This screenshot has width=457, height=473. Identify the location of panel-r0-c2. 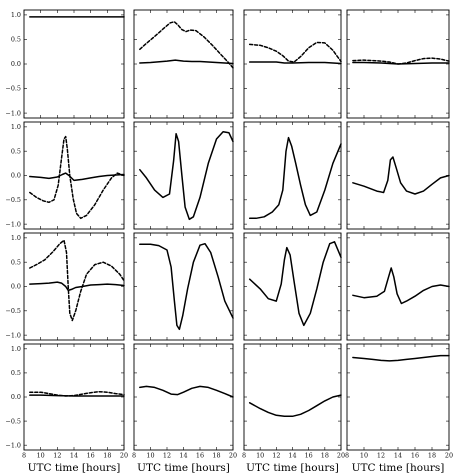
(292, 64).